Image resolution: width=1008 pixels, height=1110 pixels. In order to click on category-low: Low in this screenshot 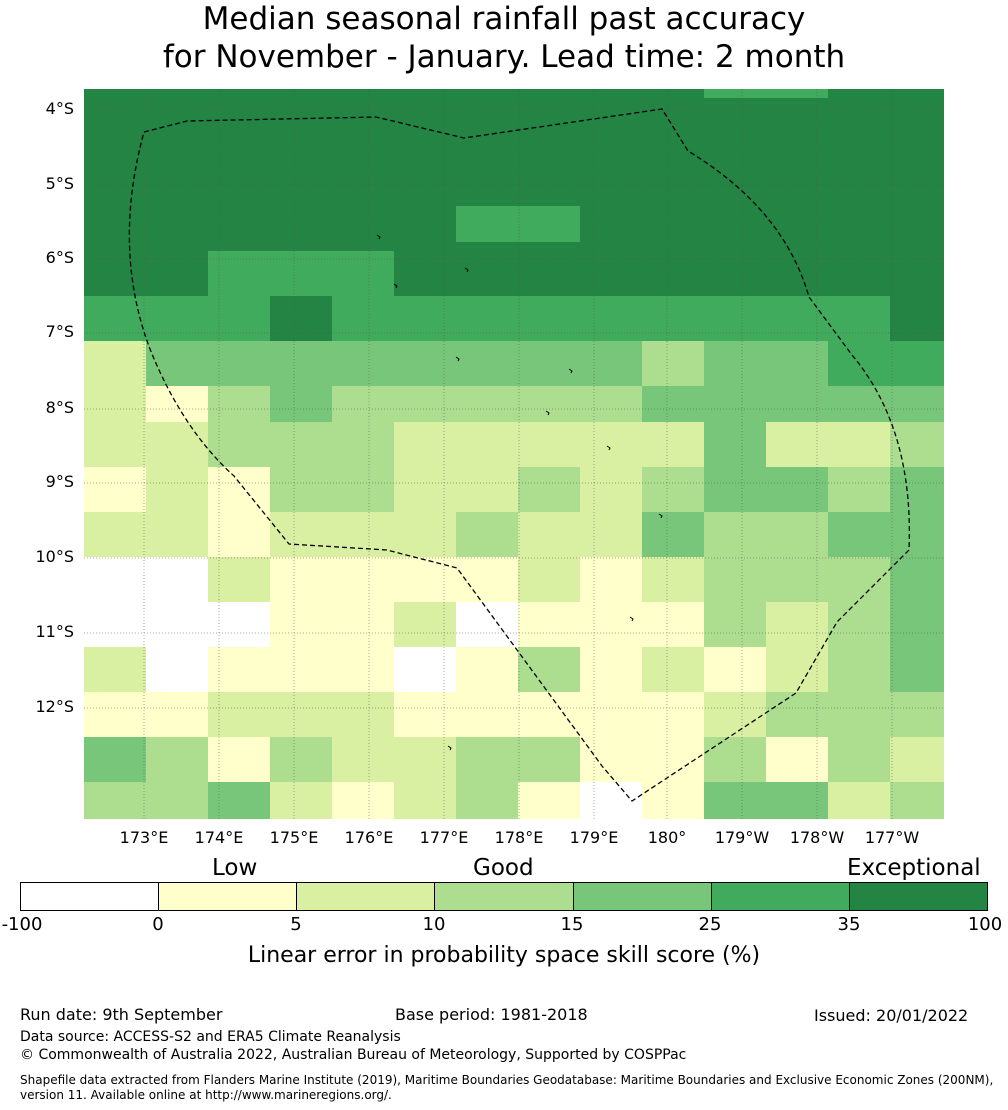, I will do `click(235, 868)`.